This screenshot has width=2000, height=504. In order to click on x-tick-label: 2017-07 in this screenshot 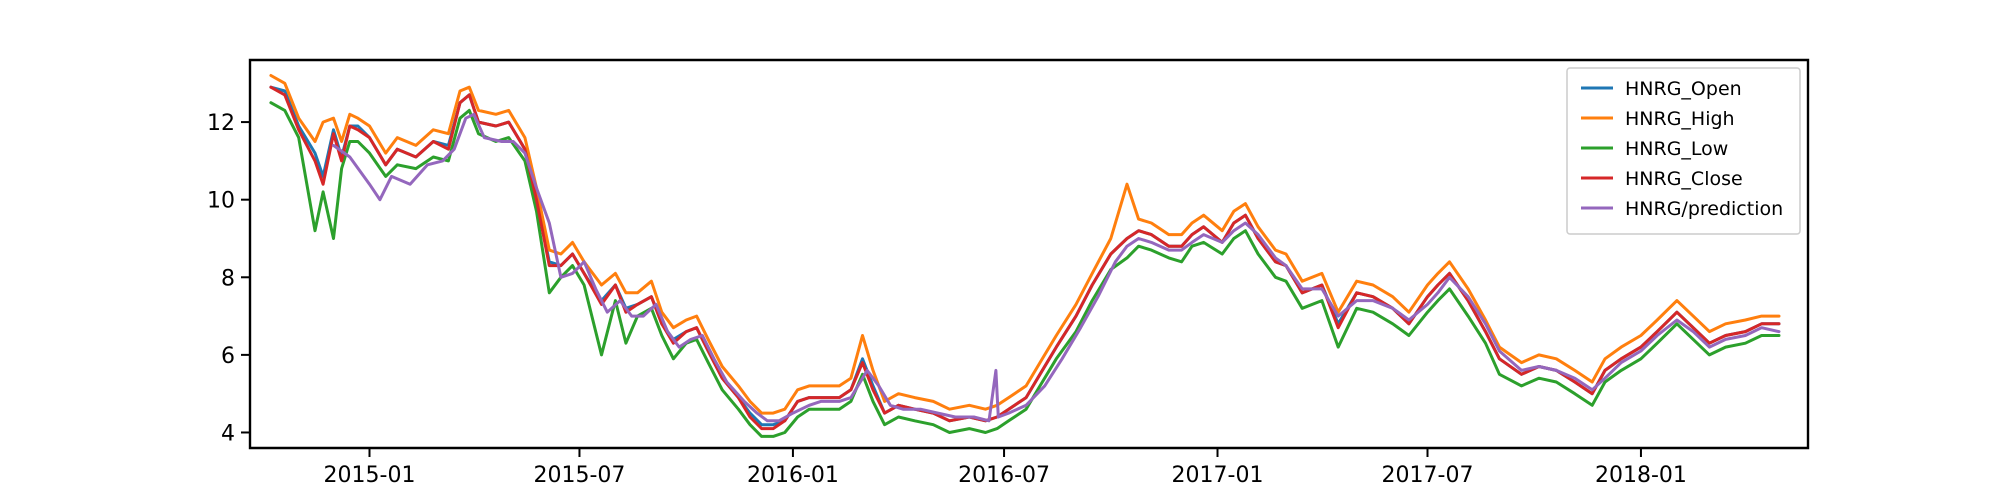, I will do `click(1428, 475)`.